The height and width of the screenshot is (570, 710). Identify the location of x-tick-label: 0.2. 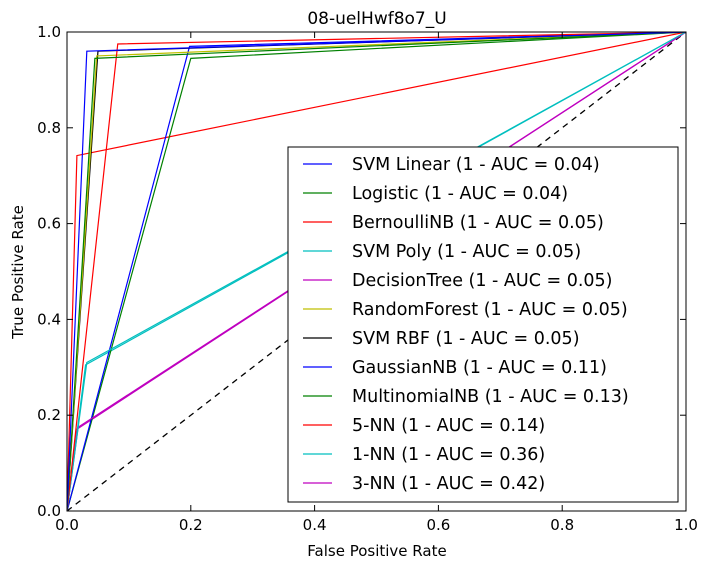
(191, 525).